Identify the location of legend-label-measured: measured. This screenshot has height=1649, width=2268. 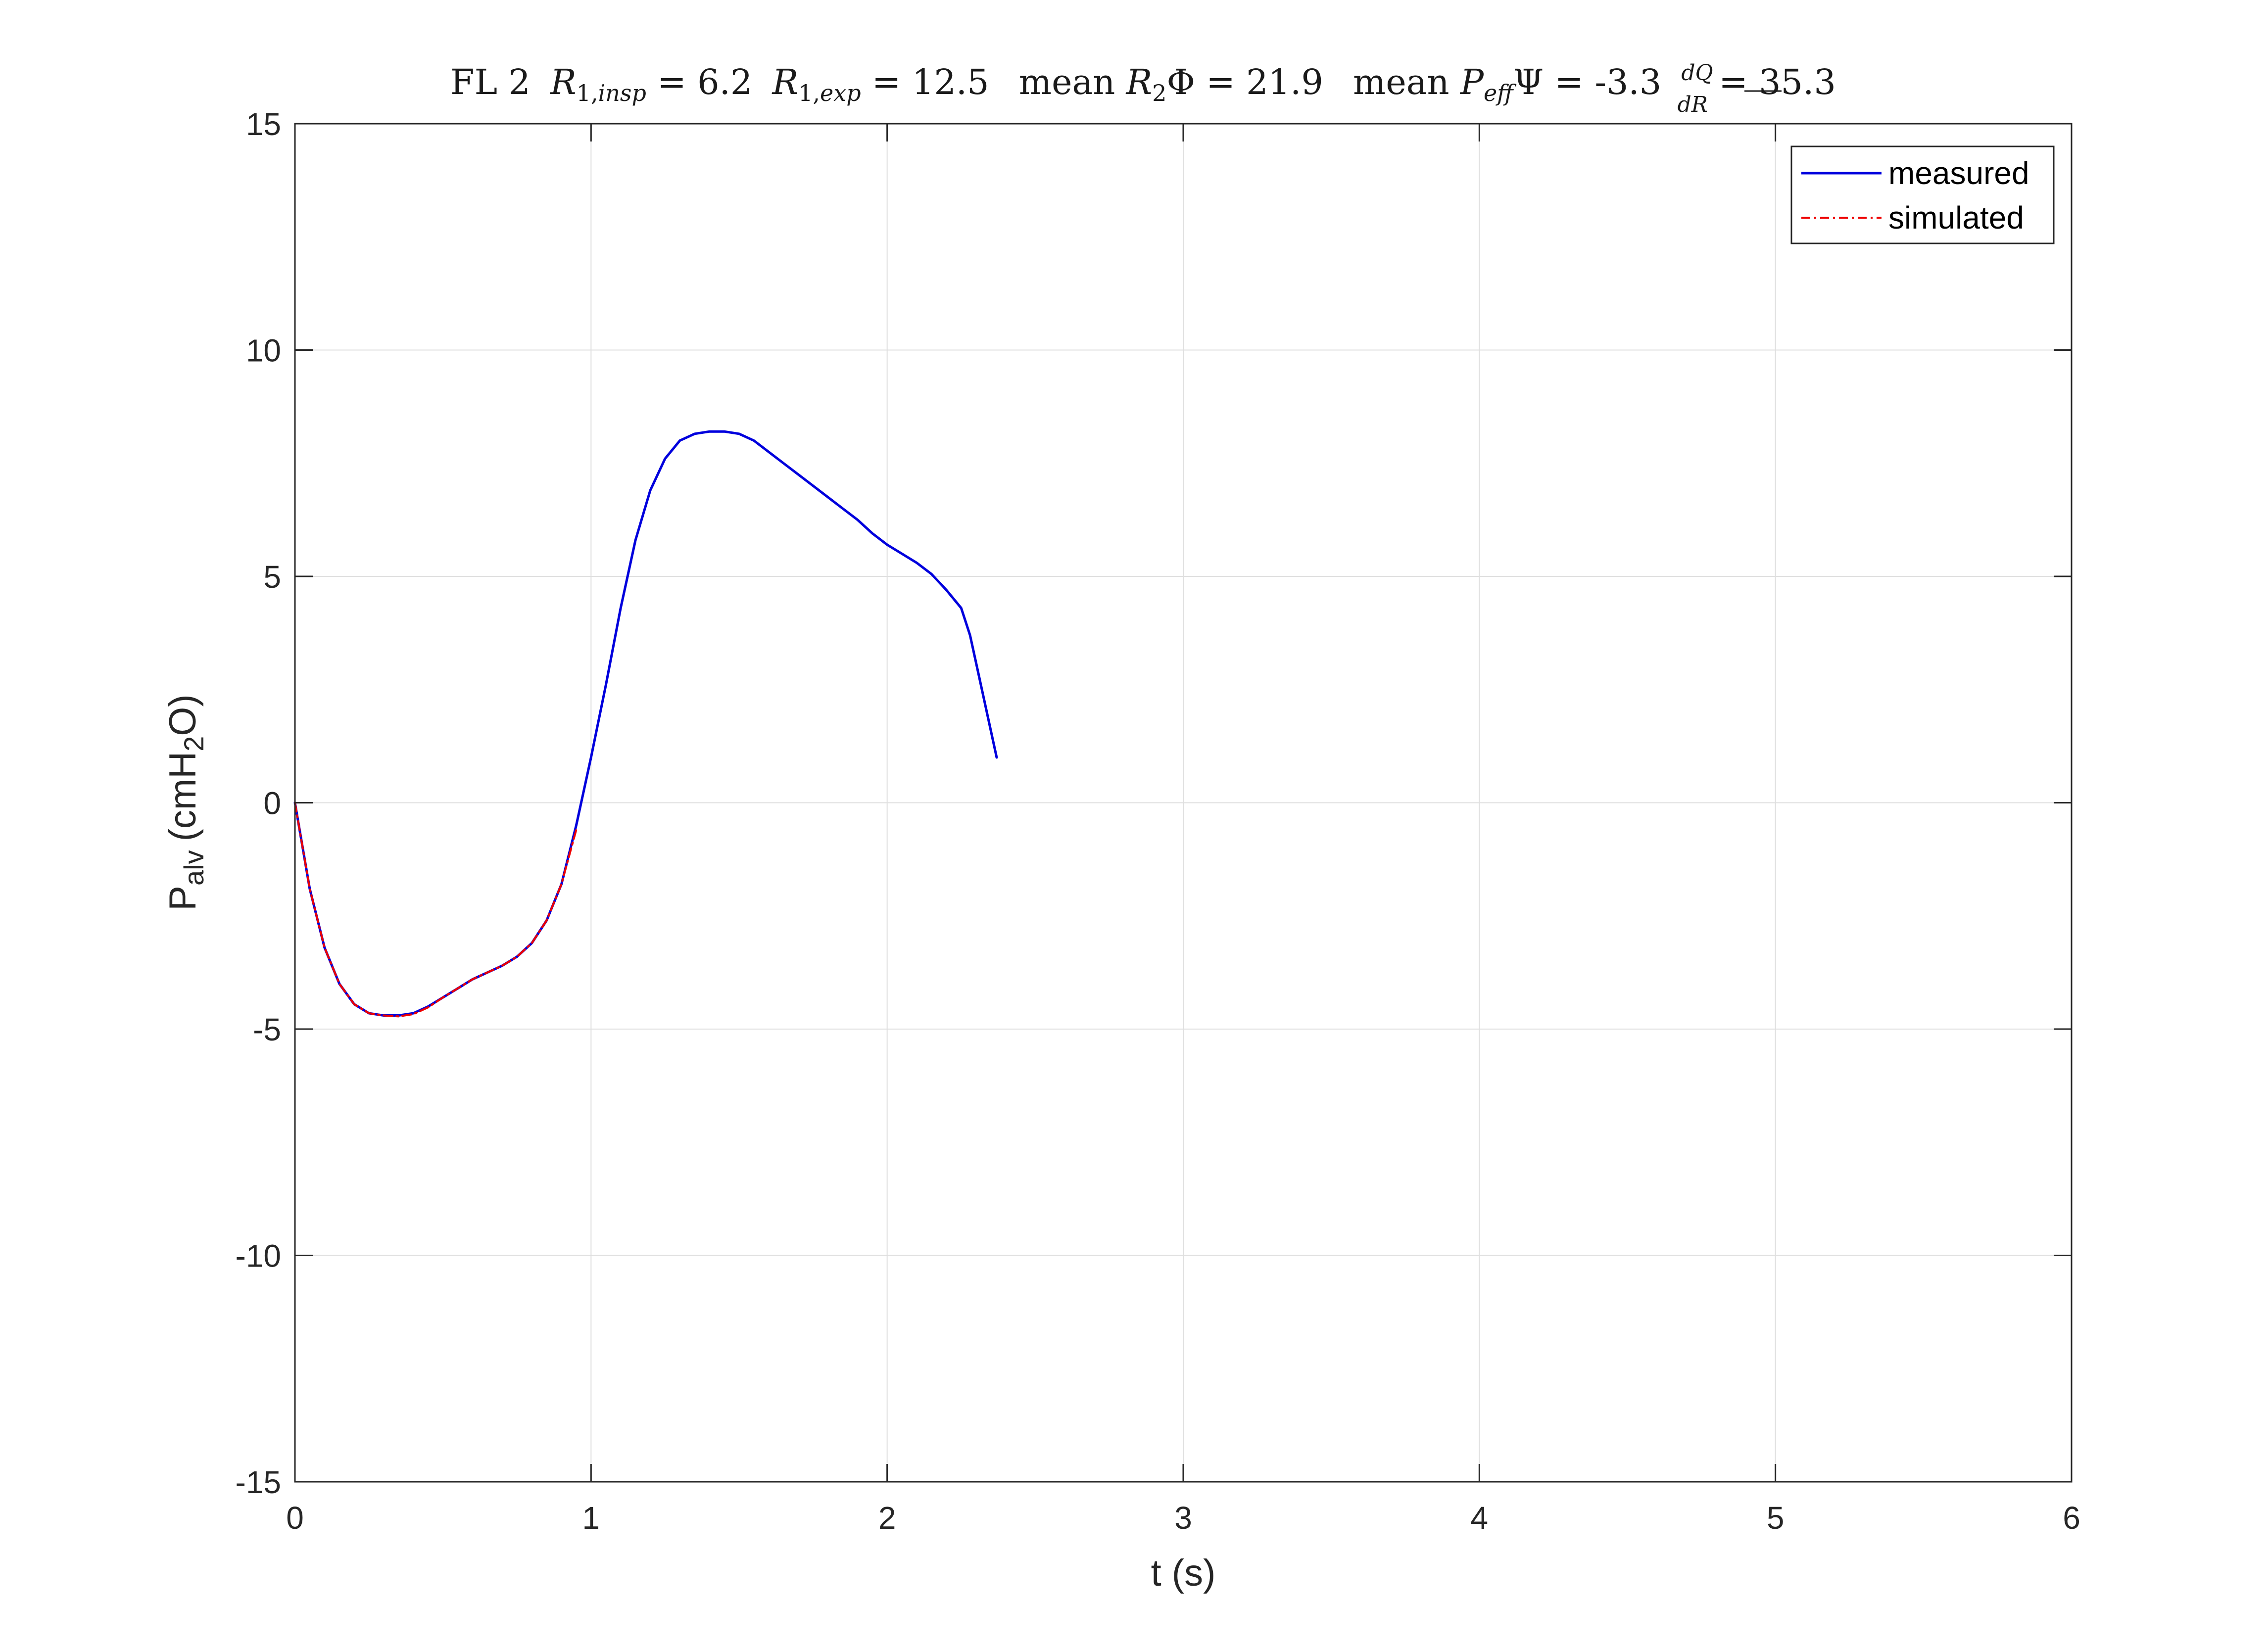
(1958, 173).